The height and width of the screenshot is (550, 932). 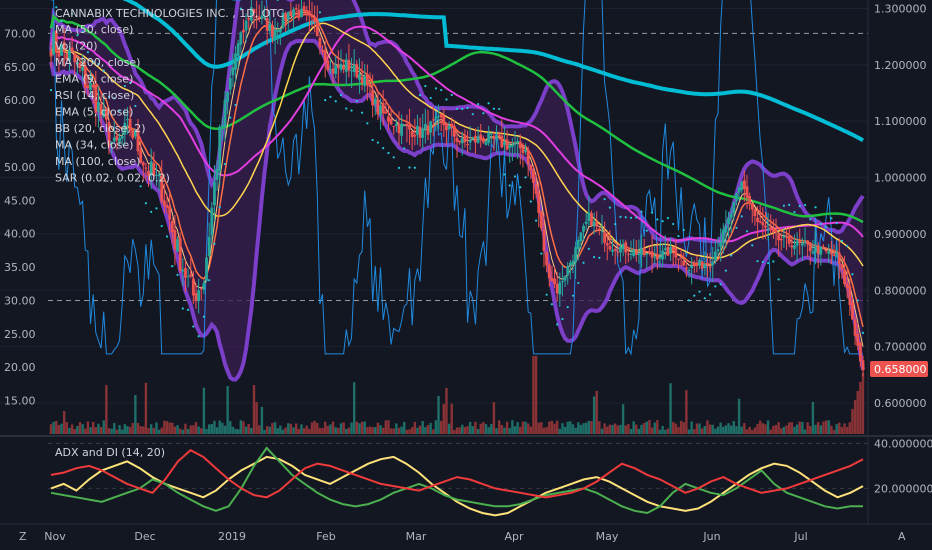 What do you see at coordinates (800, 536) in the screenshot?
I see `time-axis-tick-label: Jul` at bounding box center [800, 536].